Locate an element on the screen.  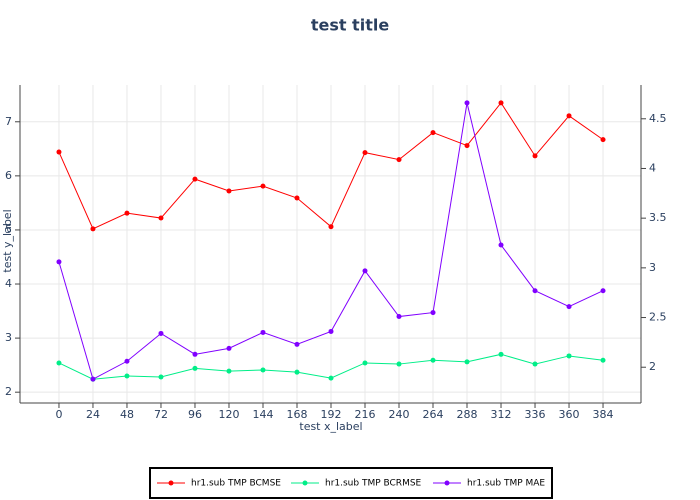
x-tick-label: 360 is located at coordinates (569, 414).